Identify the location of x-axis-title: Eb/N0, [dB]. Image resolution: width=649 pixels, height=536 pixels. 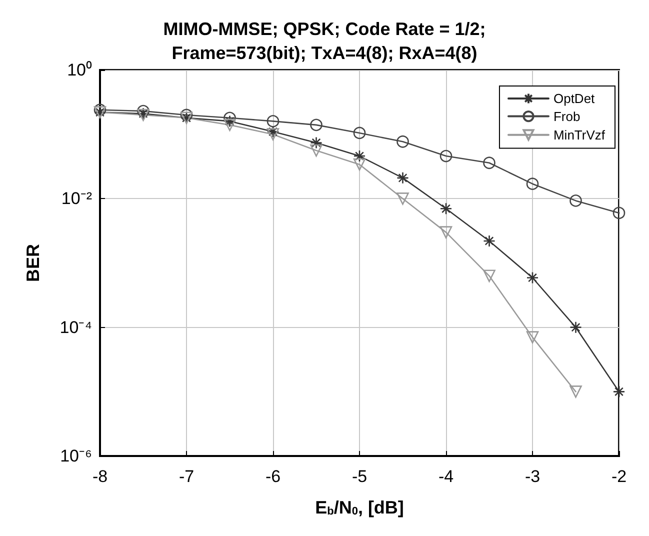
(359, 508).